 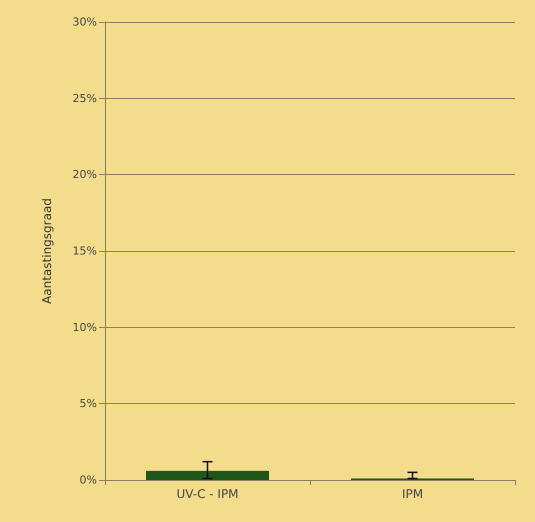 What do you see at coordinates (84, 98) in the screenshot?
I see `y-tick-label: 25%` at bounding box center [84, 98].